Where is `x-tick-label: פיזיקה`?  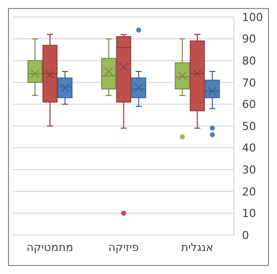
x-tick-label: פיזיקה is located at coordinates (123, 247).